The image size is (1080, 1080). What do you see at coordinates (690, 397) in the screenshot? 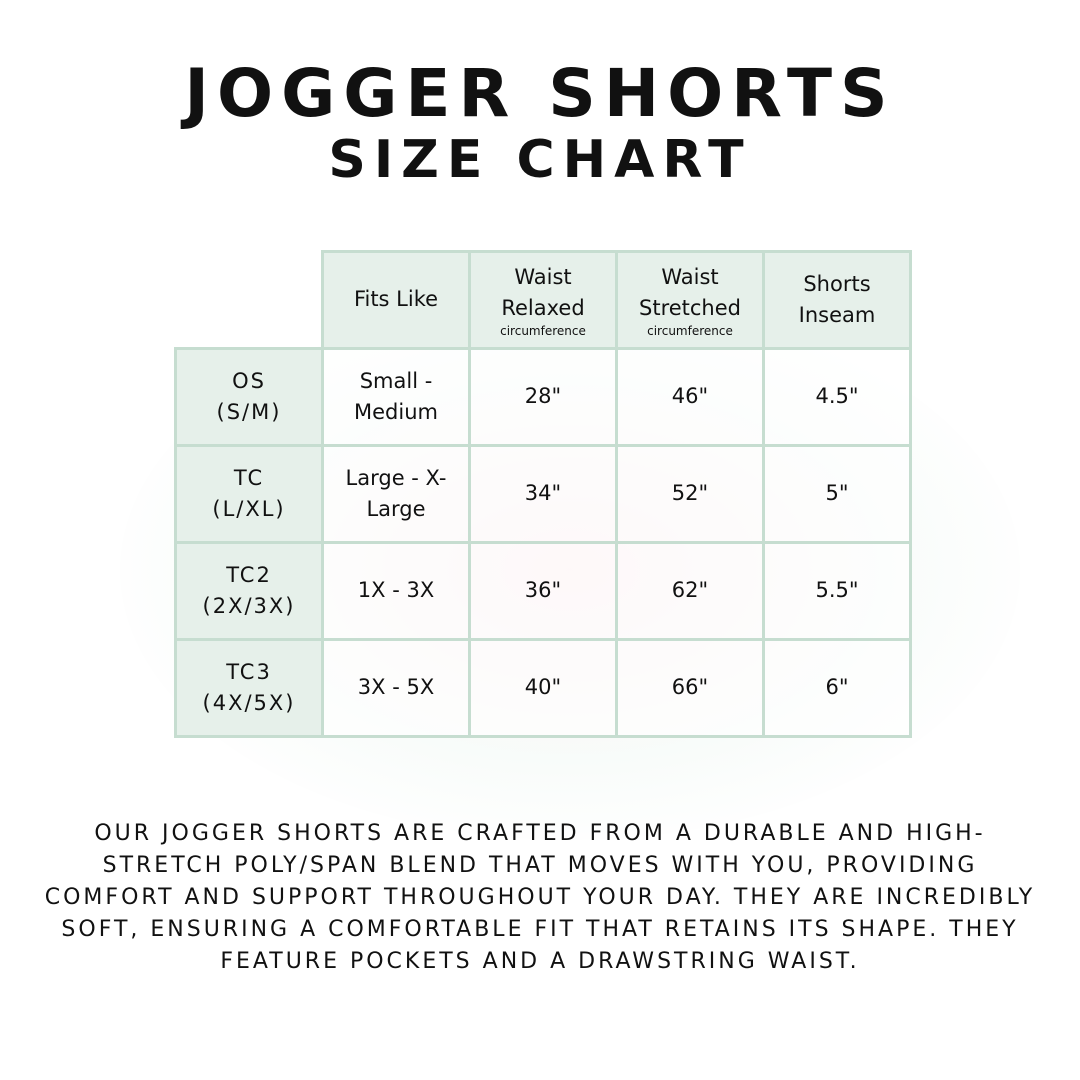
I see `cell-waist-stretched: 46"` at bounding box center [690, 397].